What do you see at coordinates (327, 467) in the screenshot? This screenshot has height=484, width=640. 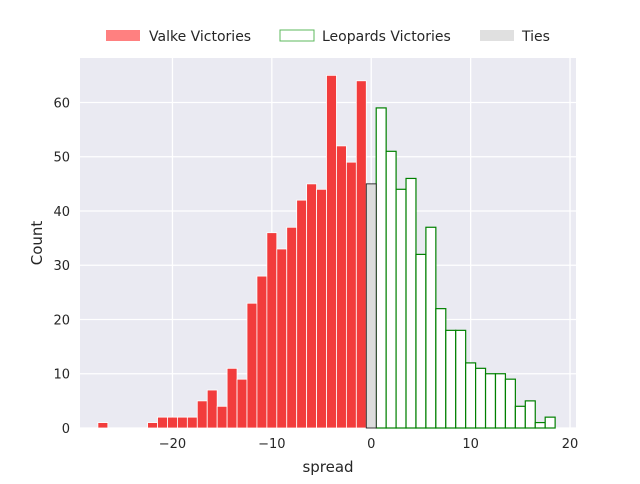 I see `x-axis-label: spread` at bounding box center [327, 467].